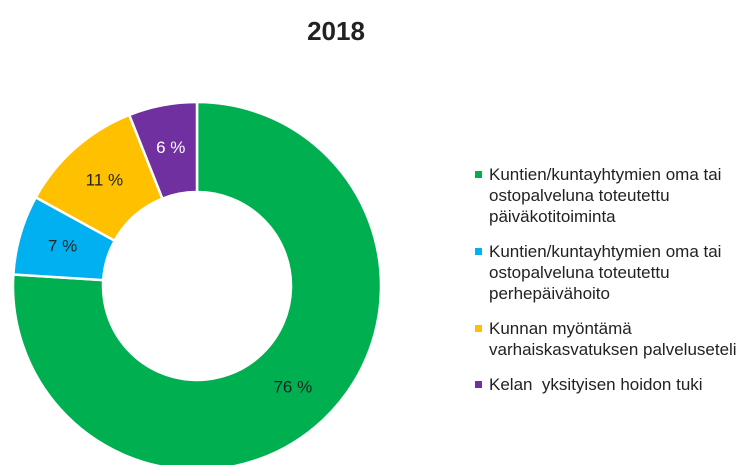  What do you see at coordinates (170, 147) in the screenshot?
I see `data-label: 6 %` at bounding box center [170, 147].